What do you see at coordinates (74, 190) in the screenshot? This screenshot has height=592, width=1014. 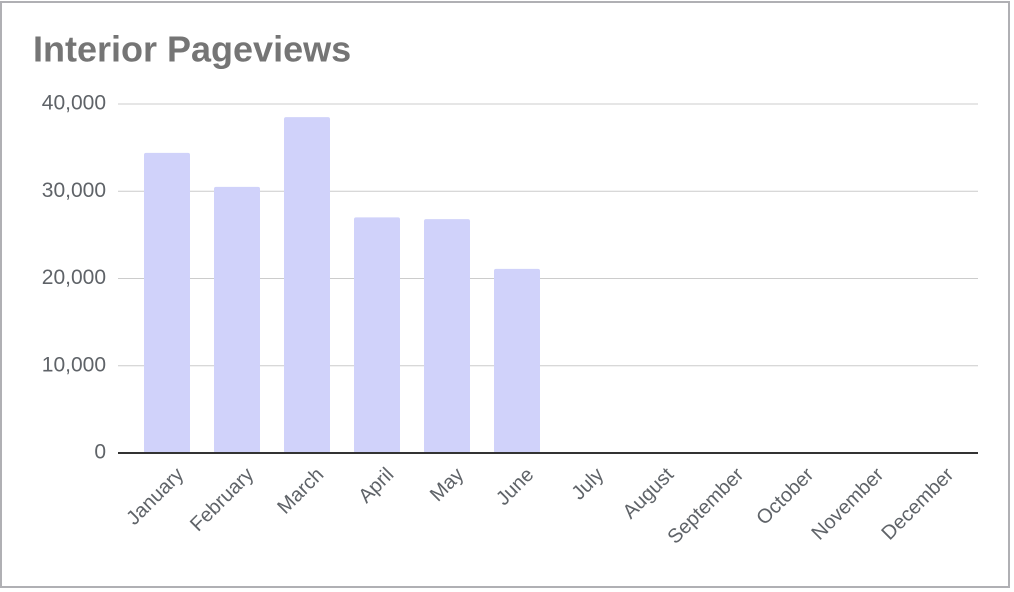 I see `y-tick-label: 30,000` at bounding box center [74, 190].